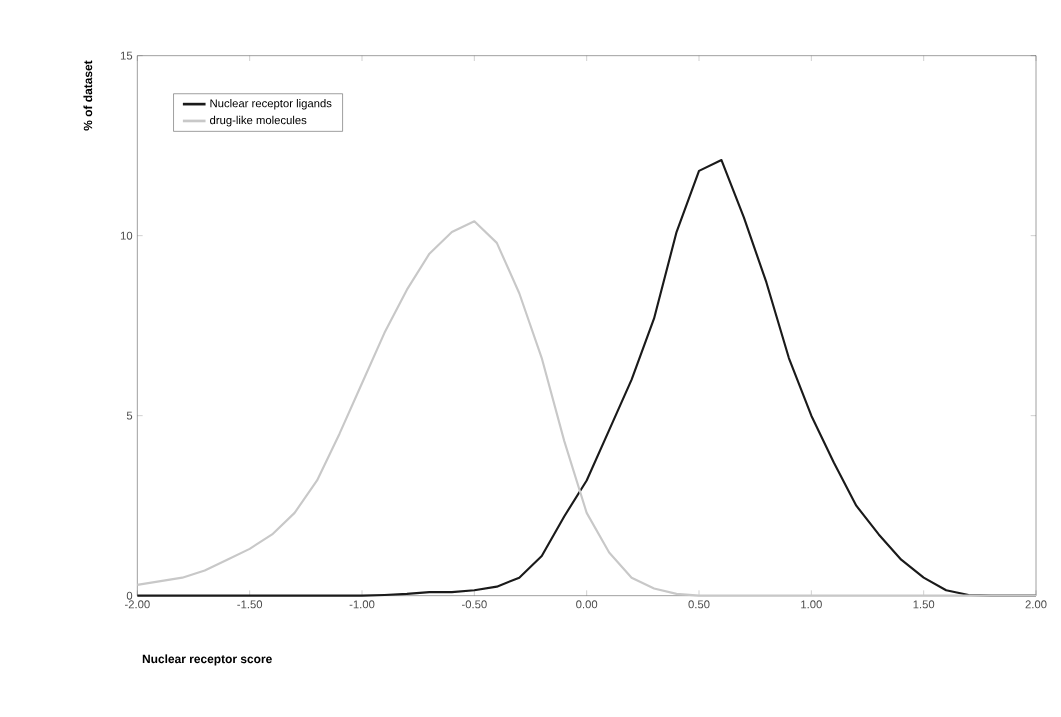  I want to click on legend-label: drug-like molecules, so click(258, 121).